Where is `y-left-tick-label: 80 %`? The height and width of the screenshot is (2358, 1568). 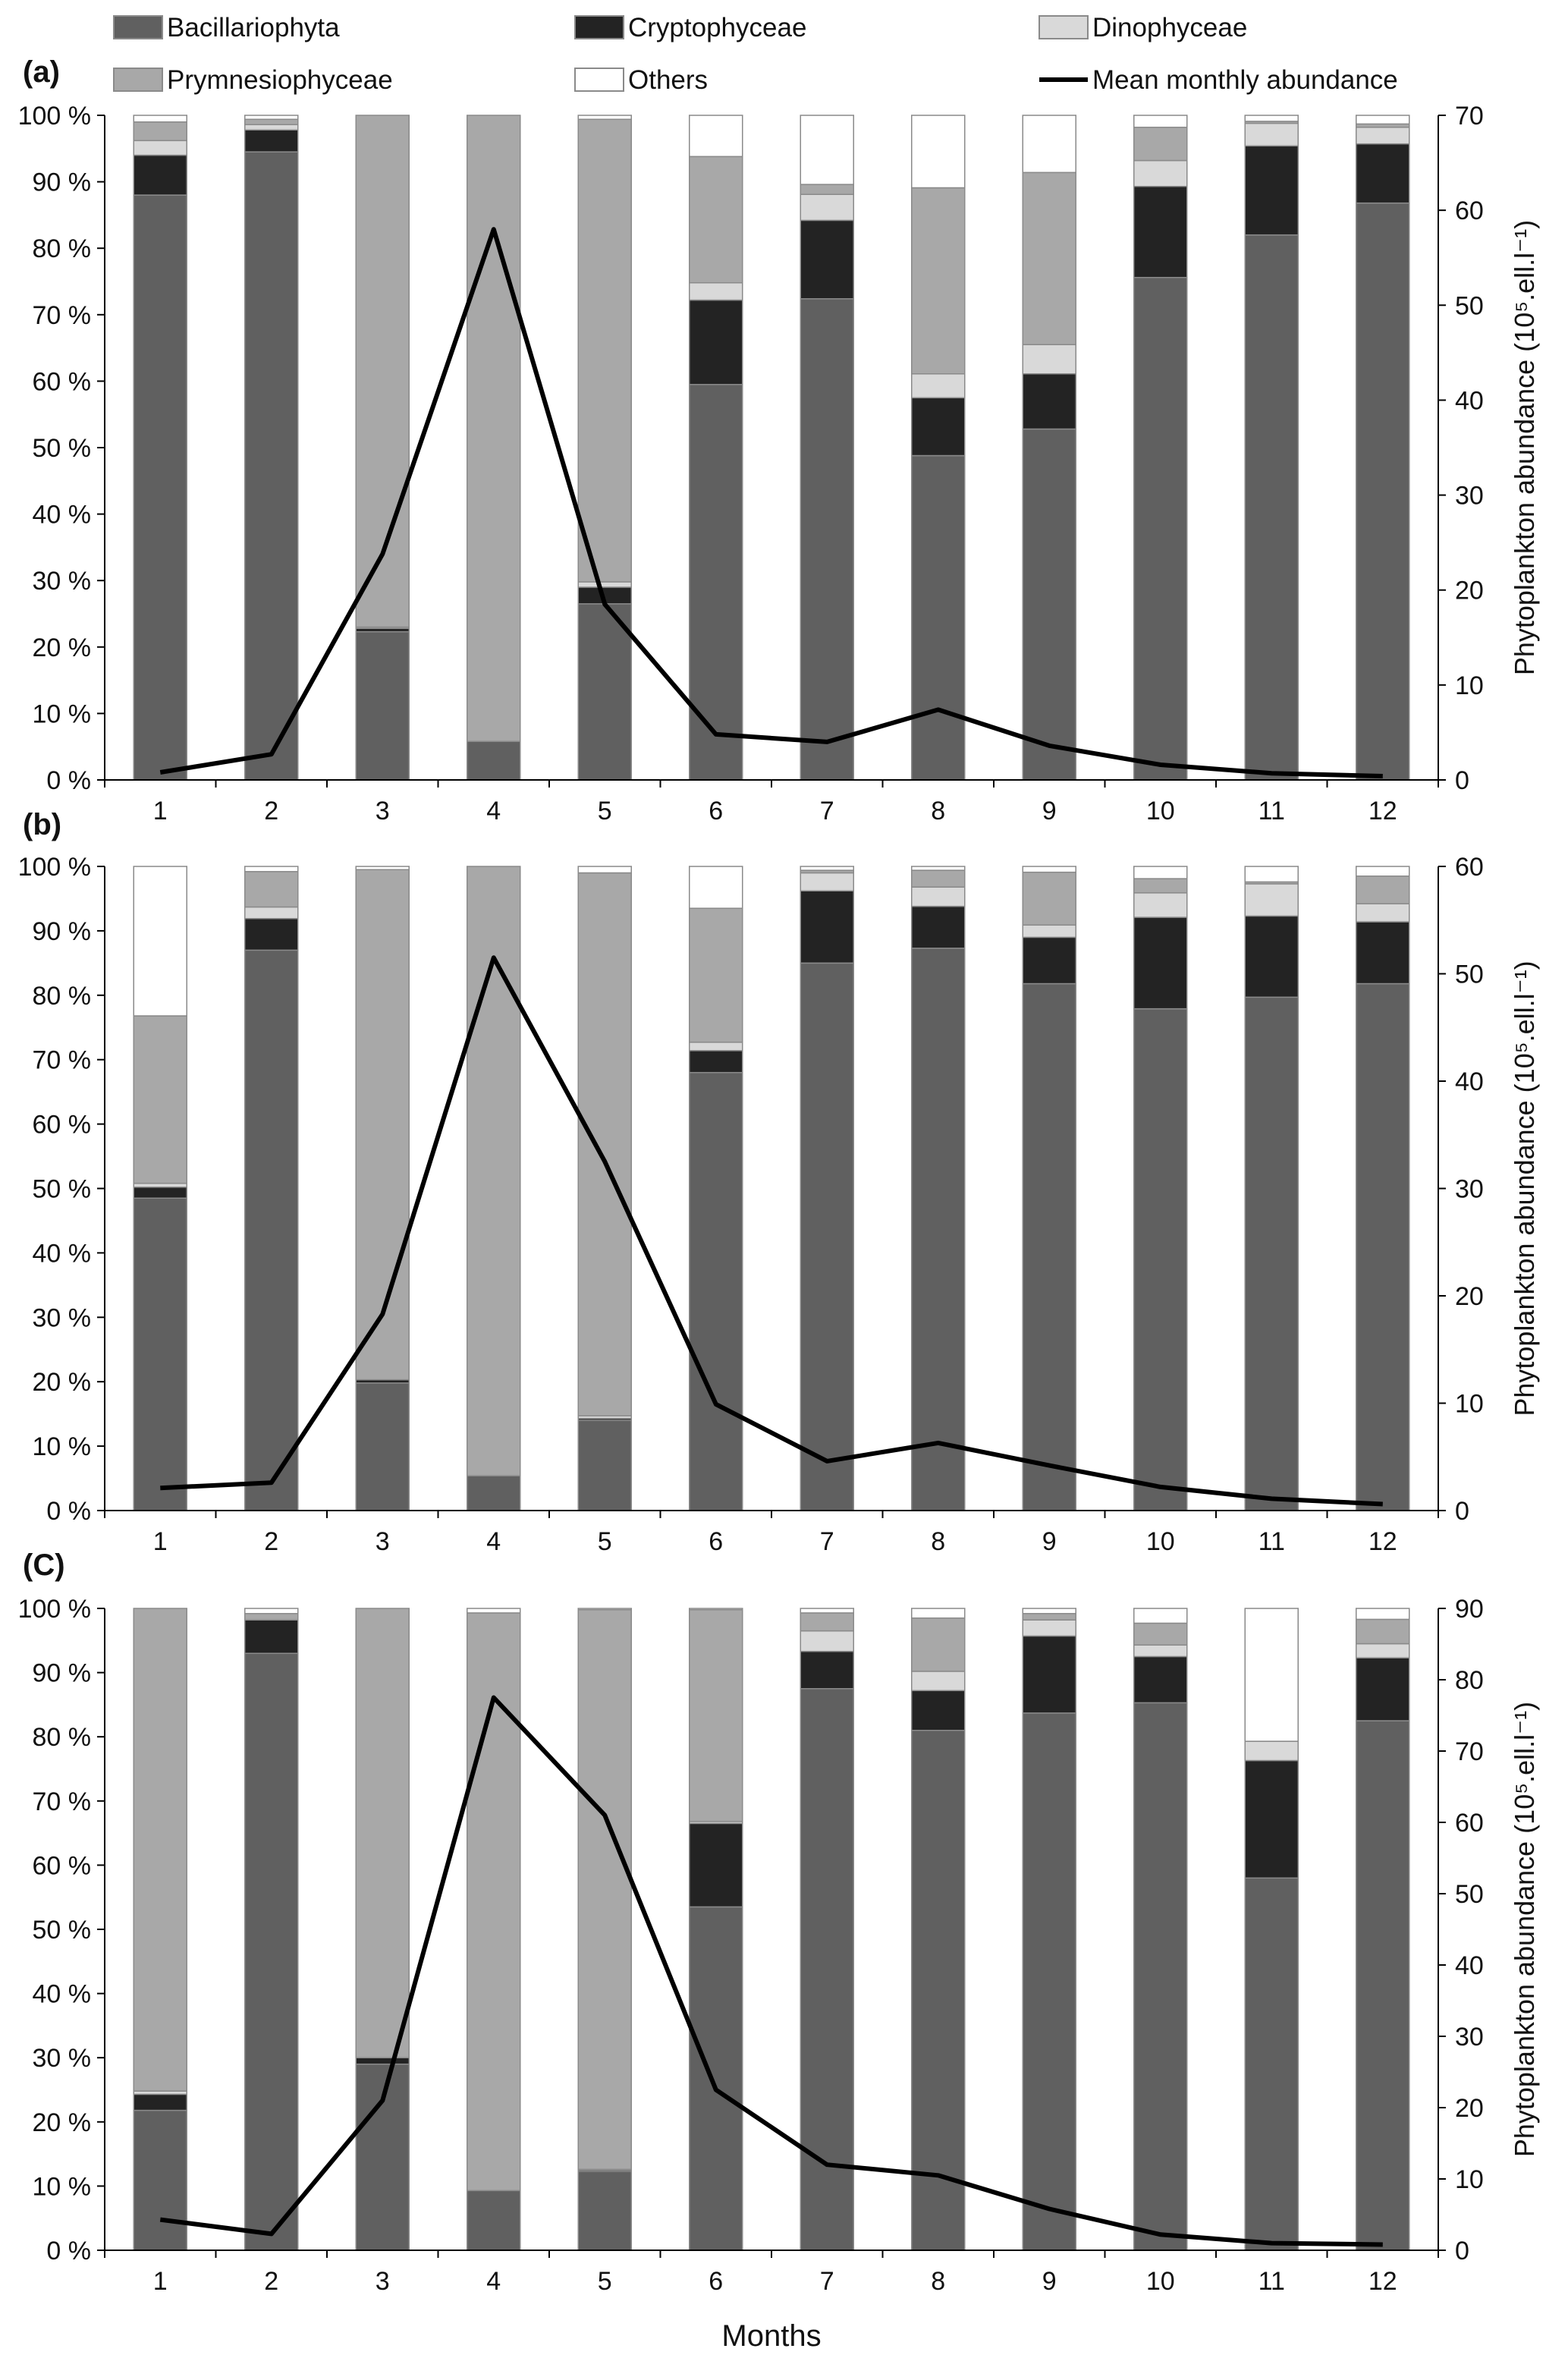 y-left-tick-label: 80 % is located at coordinates (63, 996).